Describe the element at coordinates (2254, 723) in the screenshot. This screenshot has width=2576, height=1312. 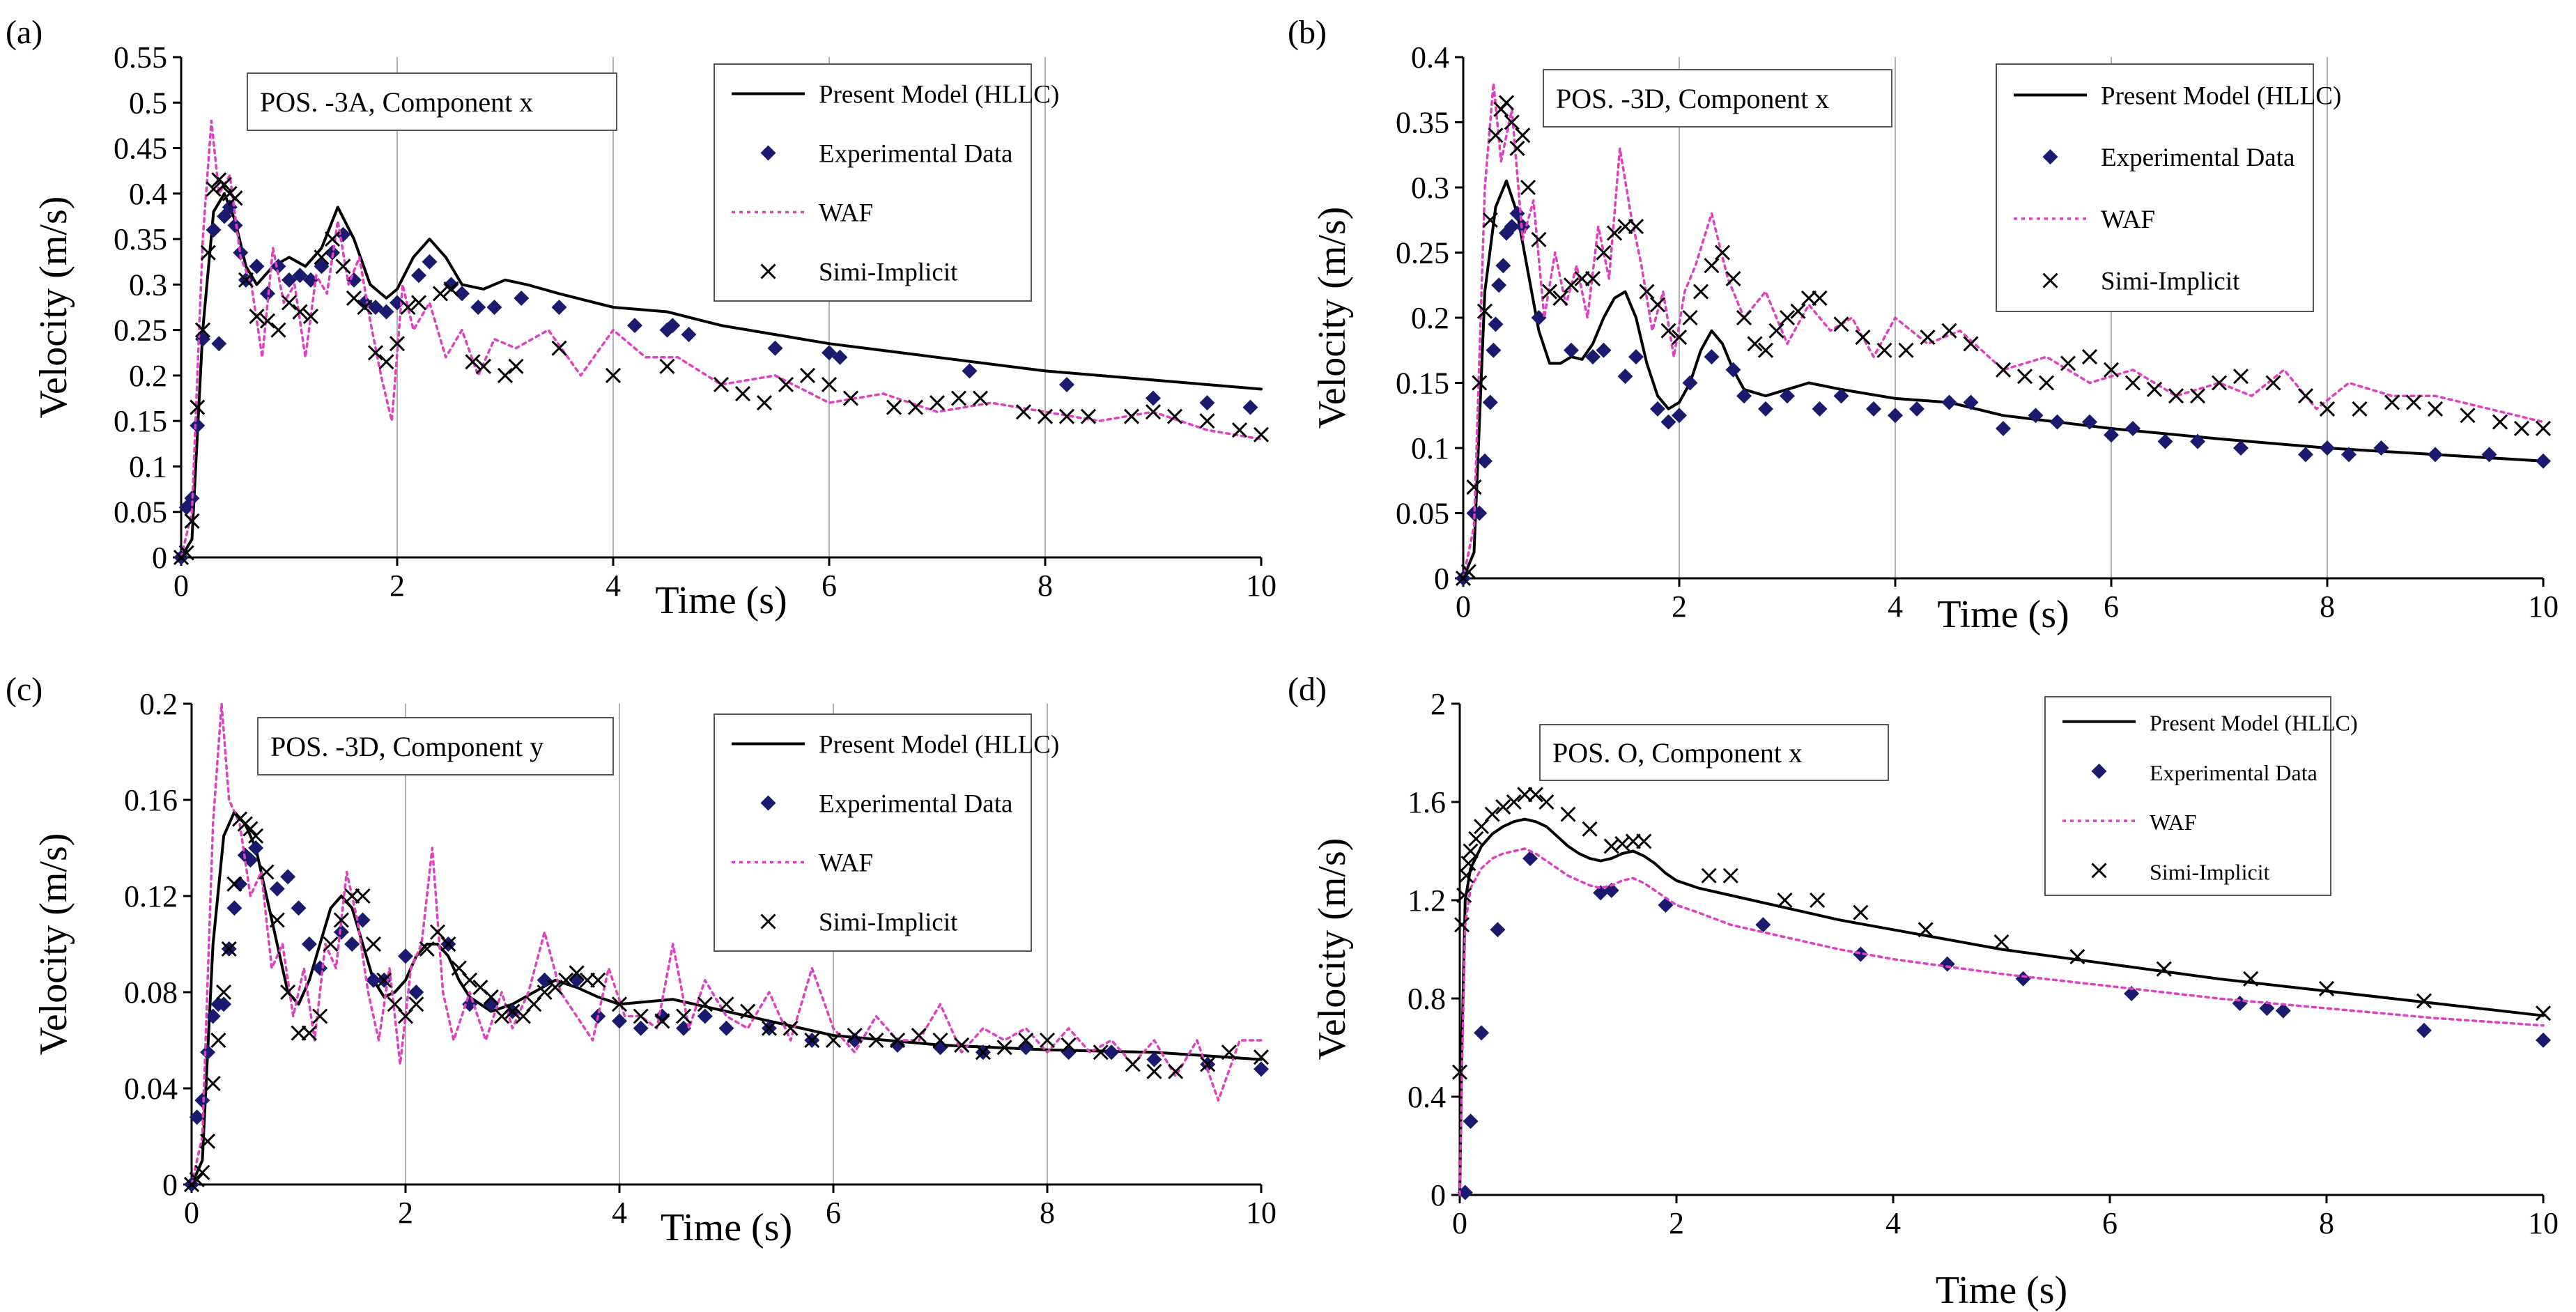
I see `legend-label: Present Model (HLLC)` at that location.